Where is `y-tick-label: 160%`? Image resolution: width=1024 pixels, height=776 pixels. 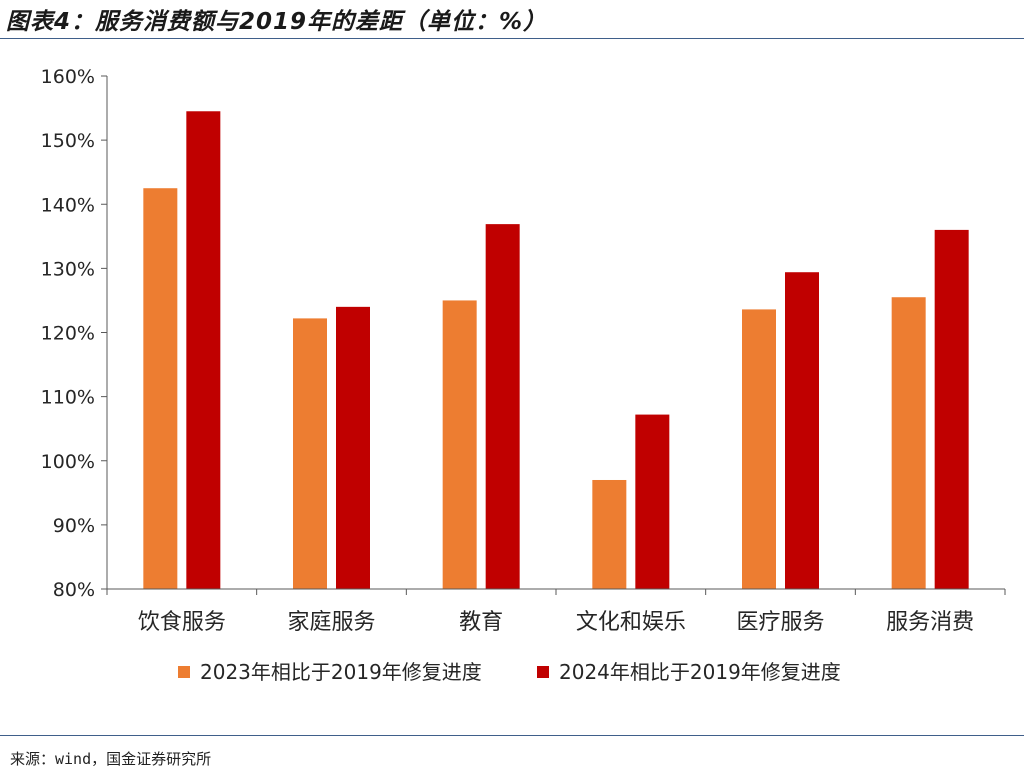 y-tick-label: 160% is located at coordinates (68, 77).